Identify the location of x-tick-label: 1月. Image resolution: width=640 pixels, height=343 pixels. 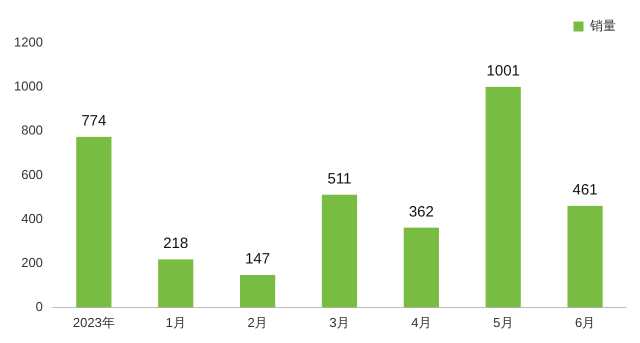
(176, 322).